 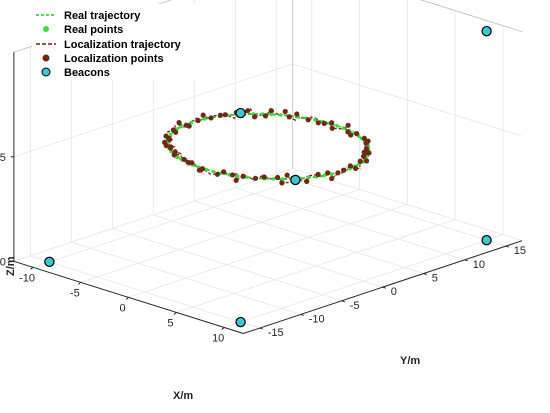 I want to click on legend-label-beacons: Beacons, so click(x=87, y=73).